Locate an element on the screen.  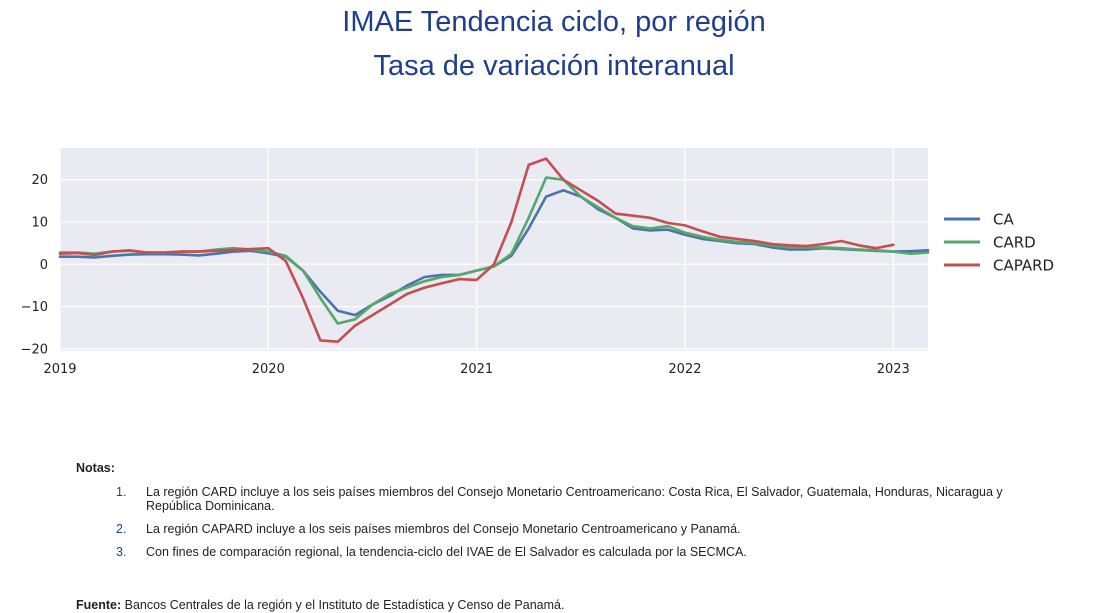
x-tick-label: 2019 is located at coordinates (59, 369).